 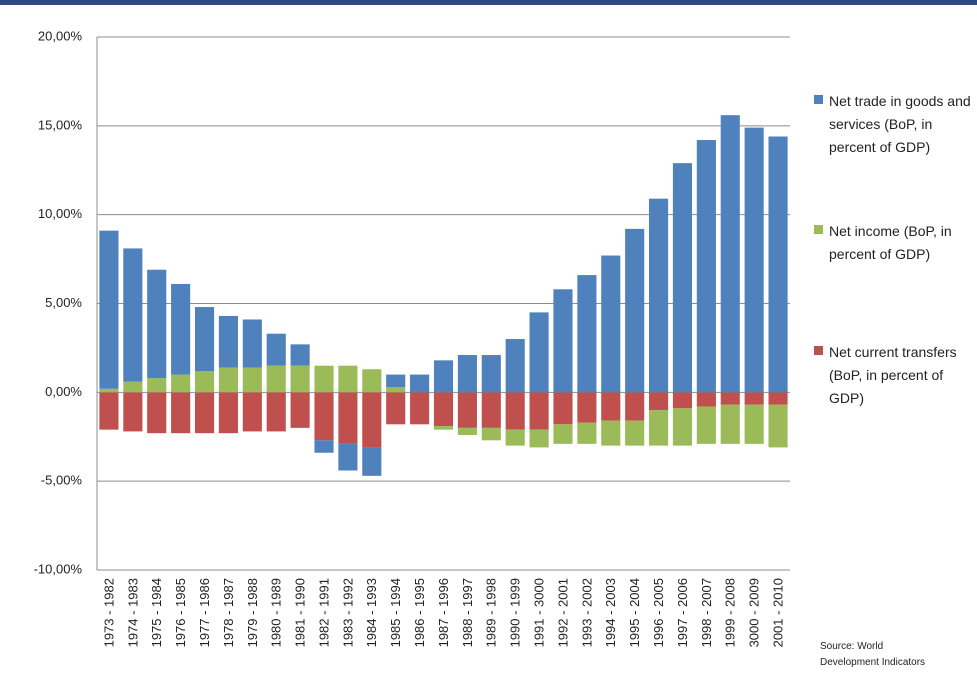 I want to click on x-tick-label: 1991 - 3000, so click(x=539, y=612).